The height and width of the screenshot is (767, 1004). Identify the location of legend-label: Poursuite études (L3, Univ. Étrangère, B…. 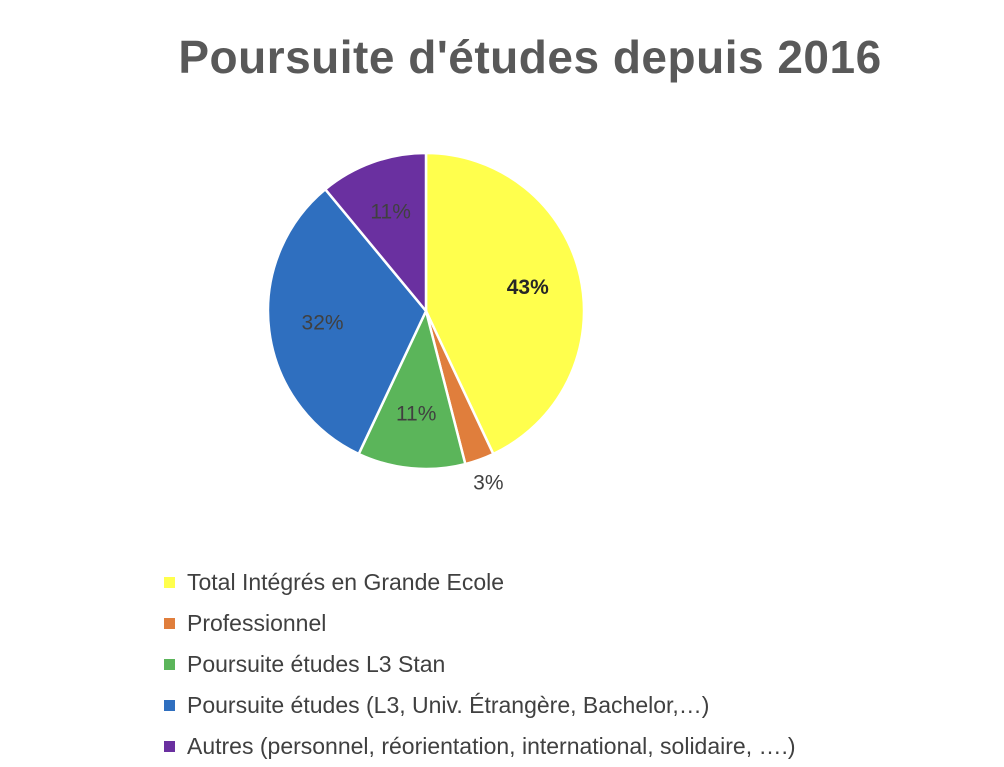
(448, 705).